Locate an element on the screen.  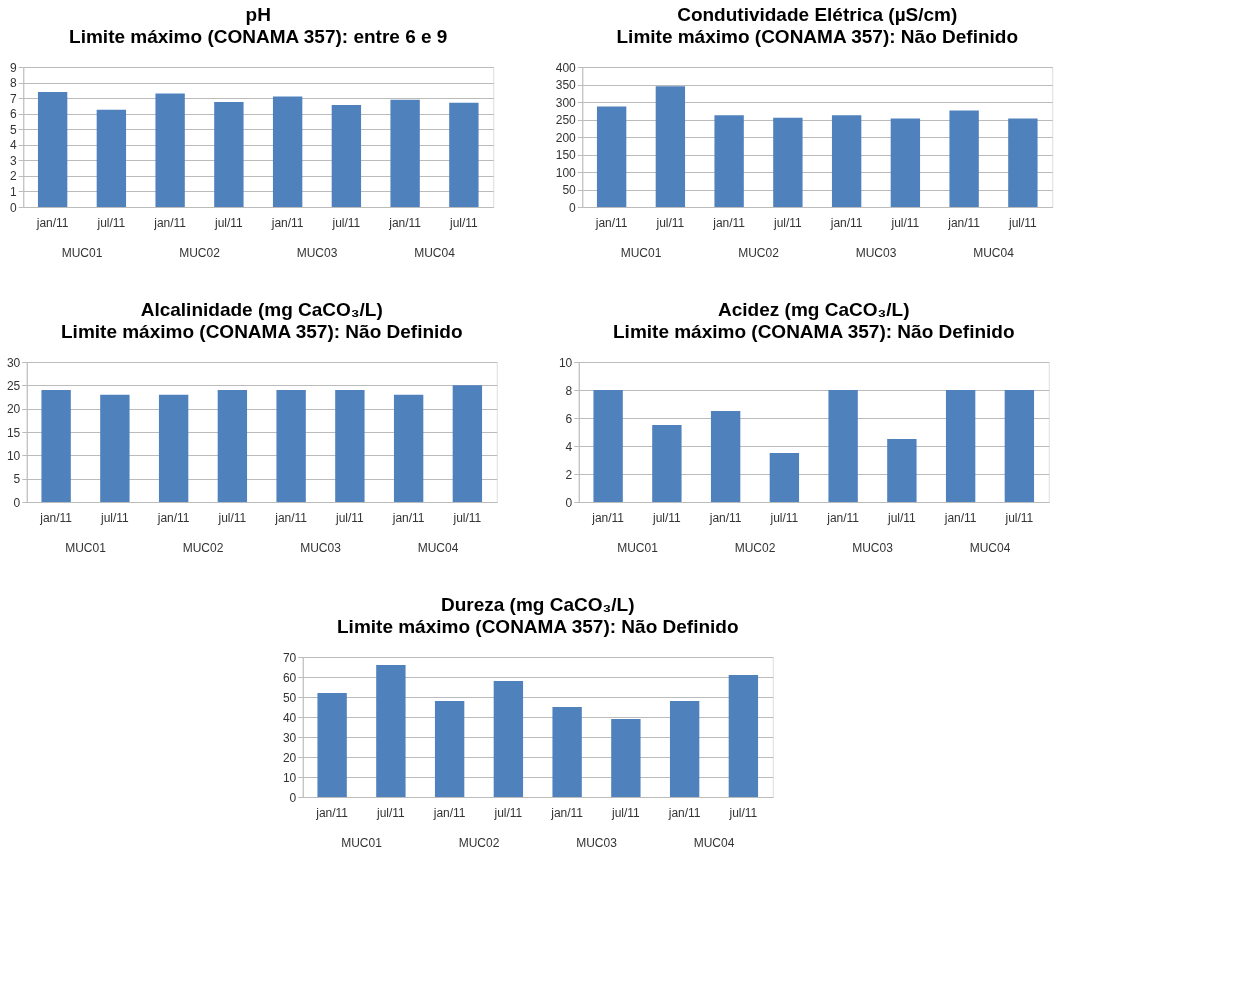
chart-title: Dureza (mg CaCO₃/L) is located at coordinates (537, 604).